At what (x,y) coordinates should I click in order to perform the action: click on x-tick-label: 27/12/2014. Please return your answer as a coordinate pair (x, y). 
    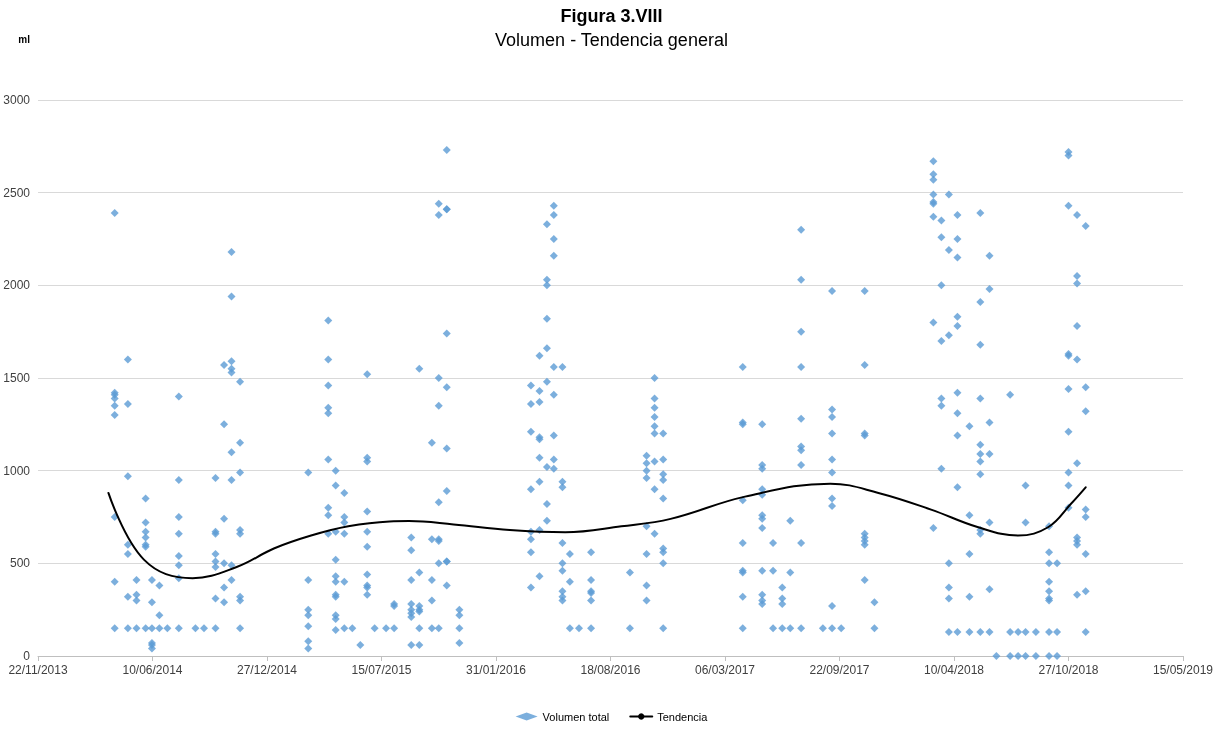
    Looking at the image, I should click on (267, 670).